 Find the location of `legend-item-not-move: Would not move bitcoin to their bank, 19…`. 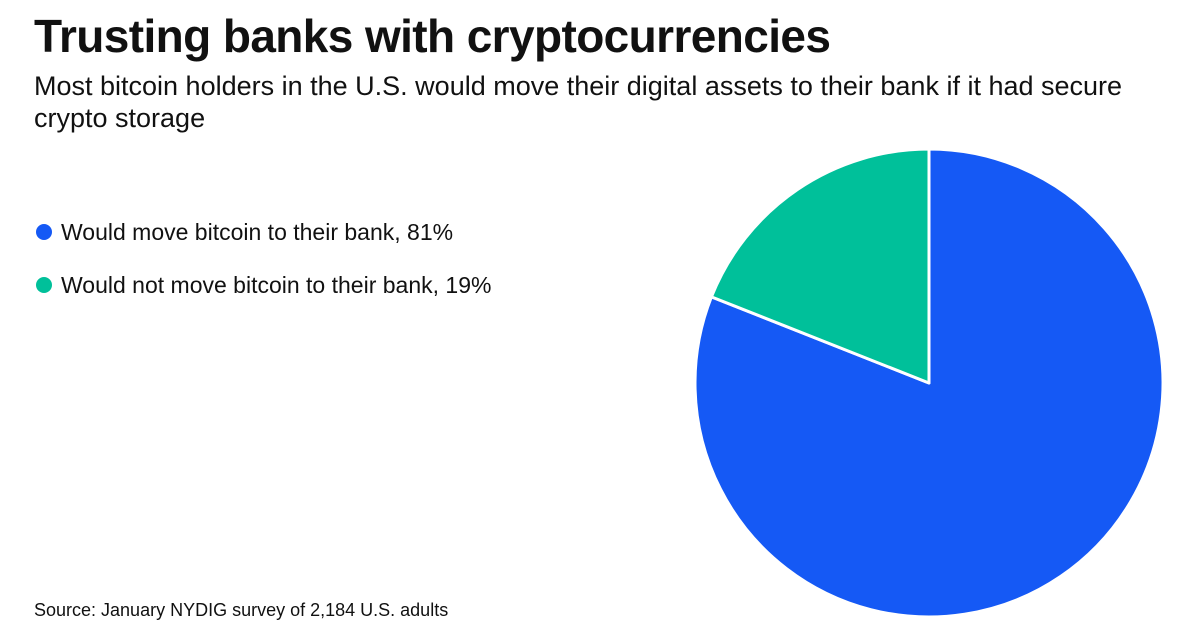

legend-item-not-move: Would not move bitcoin to their bank, 19… is located at coordinates (263, 285).